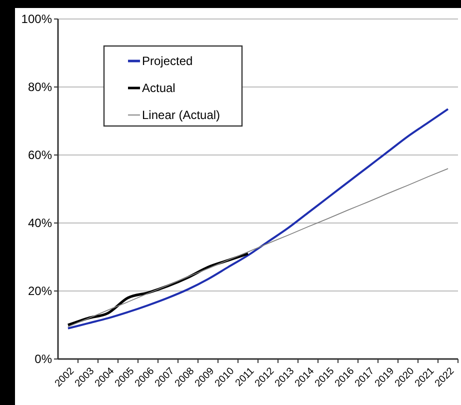  Describe the element at coordinates (40, 291) in the screenshot. I see `y-tick-label: 20%` at that location.